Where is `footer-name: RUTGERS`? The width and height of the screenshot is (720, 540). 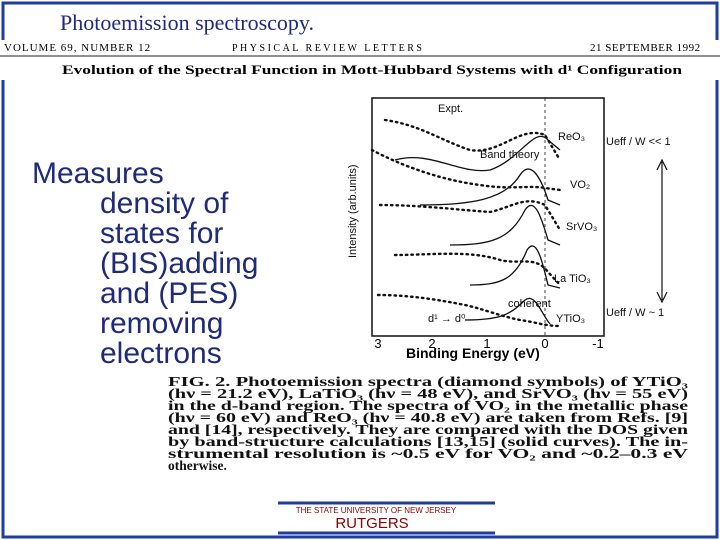 footer-name: RUTGERS is located at coordinates (371, 523).